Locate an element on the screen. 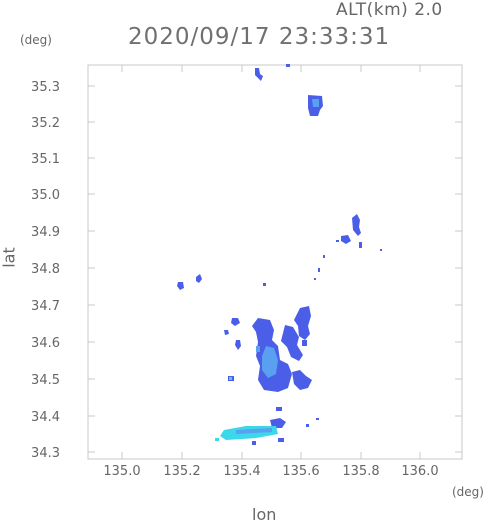 The image size is (491, 524). y-axis-unit: (deg) is located at coordinates (36, 40).